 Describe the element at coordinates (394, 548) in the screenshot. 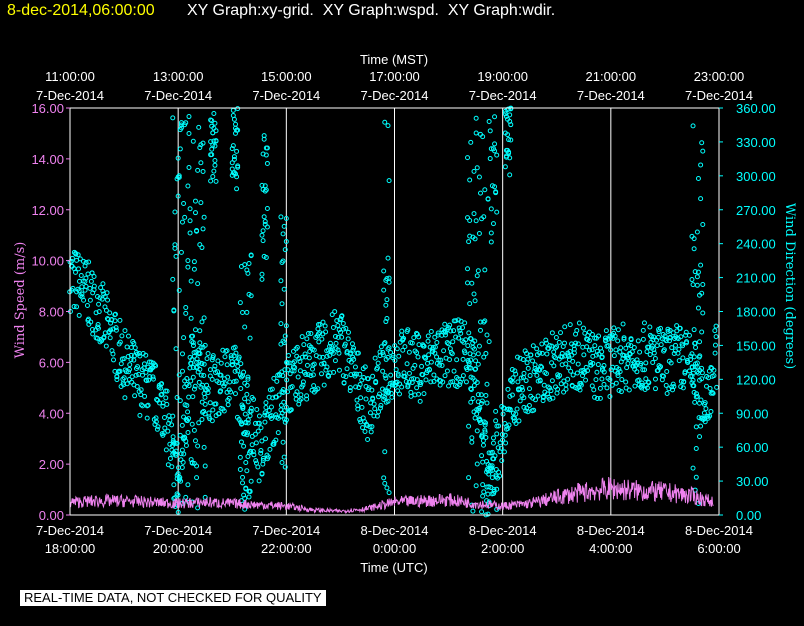

I see `bottom-tick-time: 0:00:00` at that location.